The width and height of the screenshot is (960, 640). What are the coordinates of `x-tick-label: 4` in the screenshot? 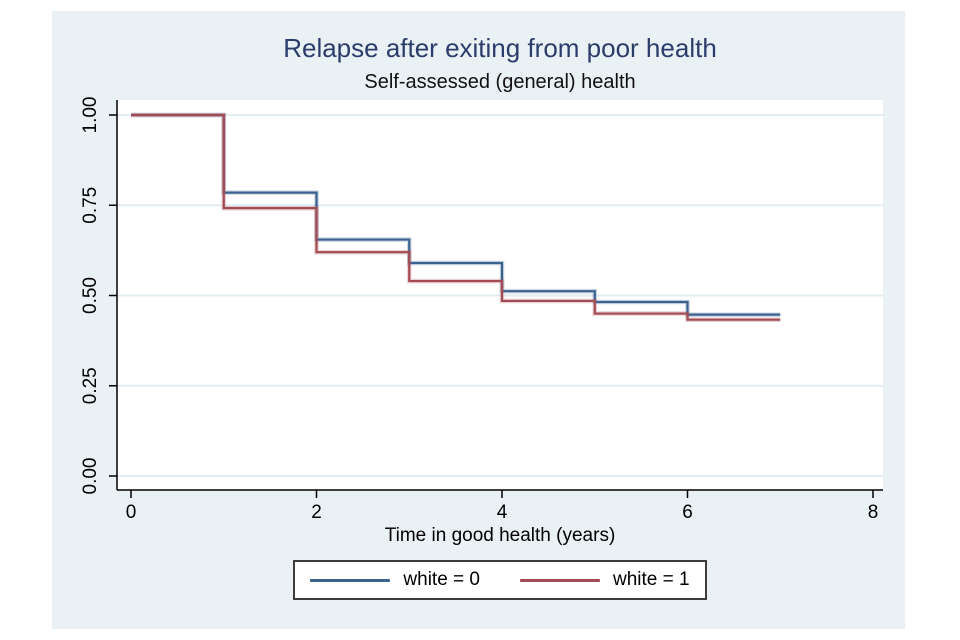 It's located at (502, 512).